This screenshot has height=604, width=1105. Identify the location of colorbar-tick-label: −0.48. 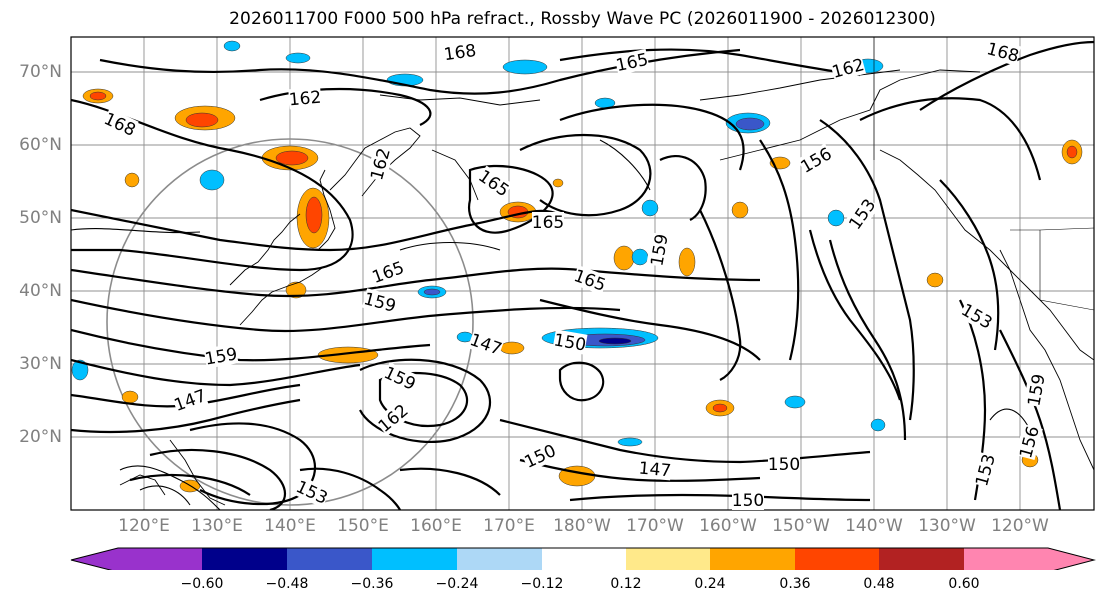
(287, 584).